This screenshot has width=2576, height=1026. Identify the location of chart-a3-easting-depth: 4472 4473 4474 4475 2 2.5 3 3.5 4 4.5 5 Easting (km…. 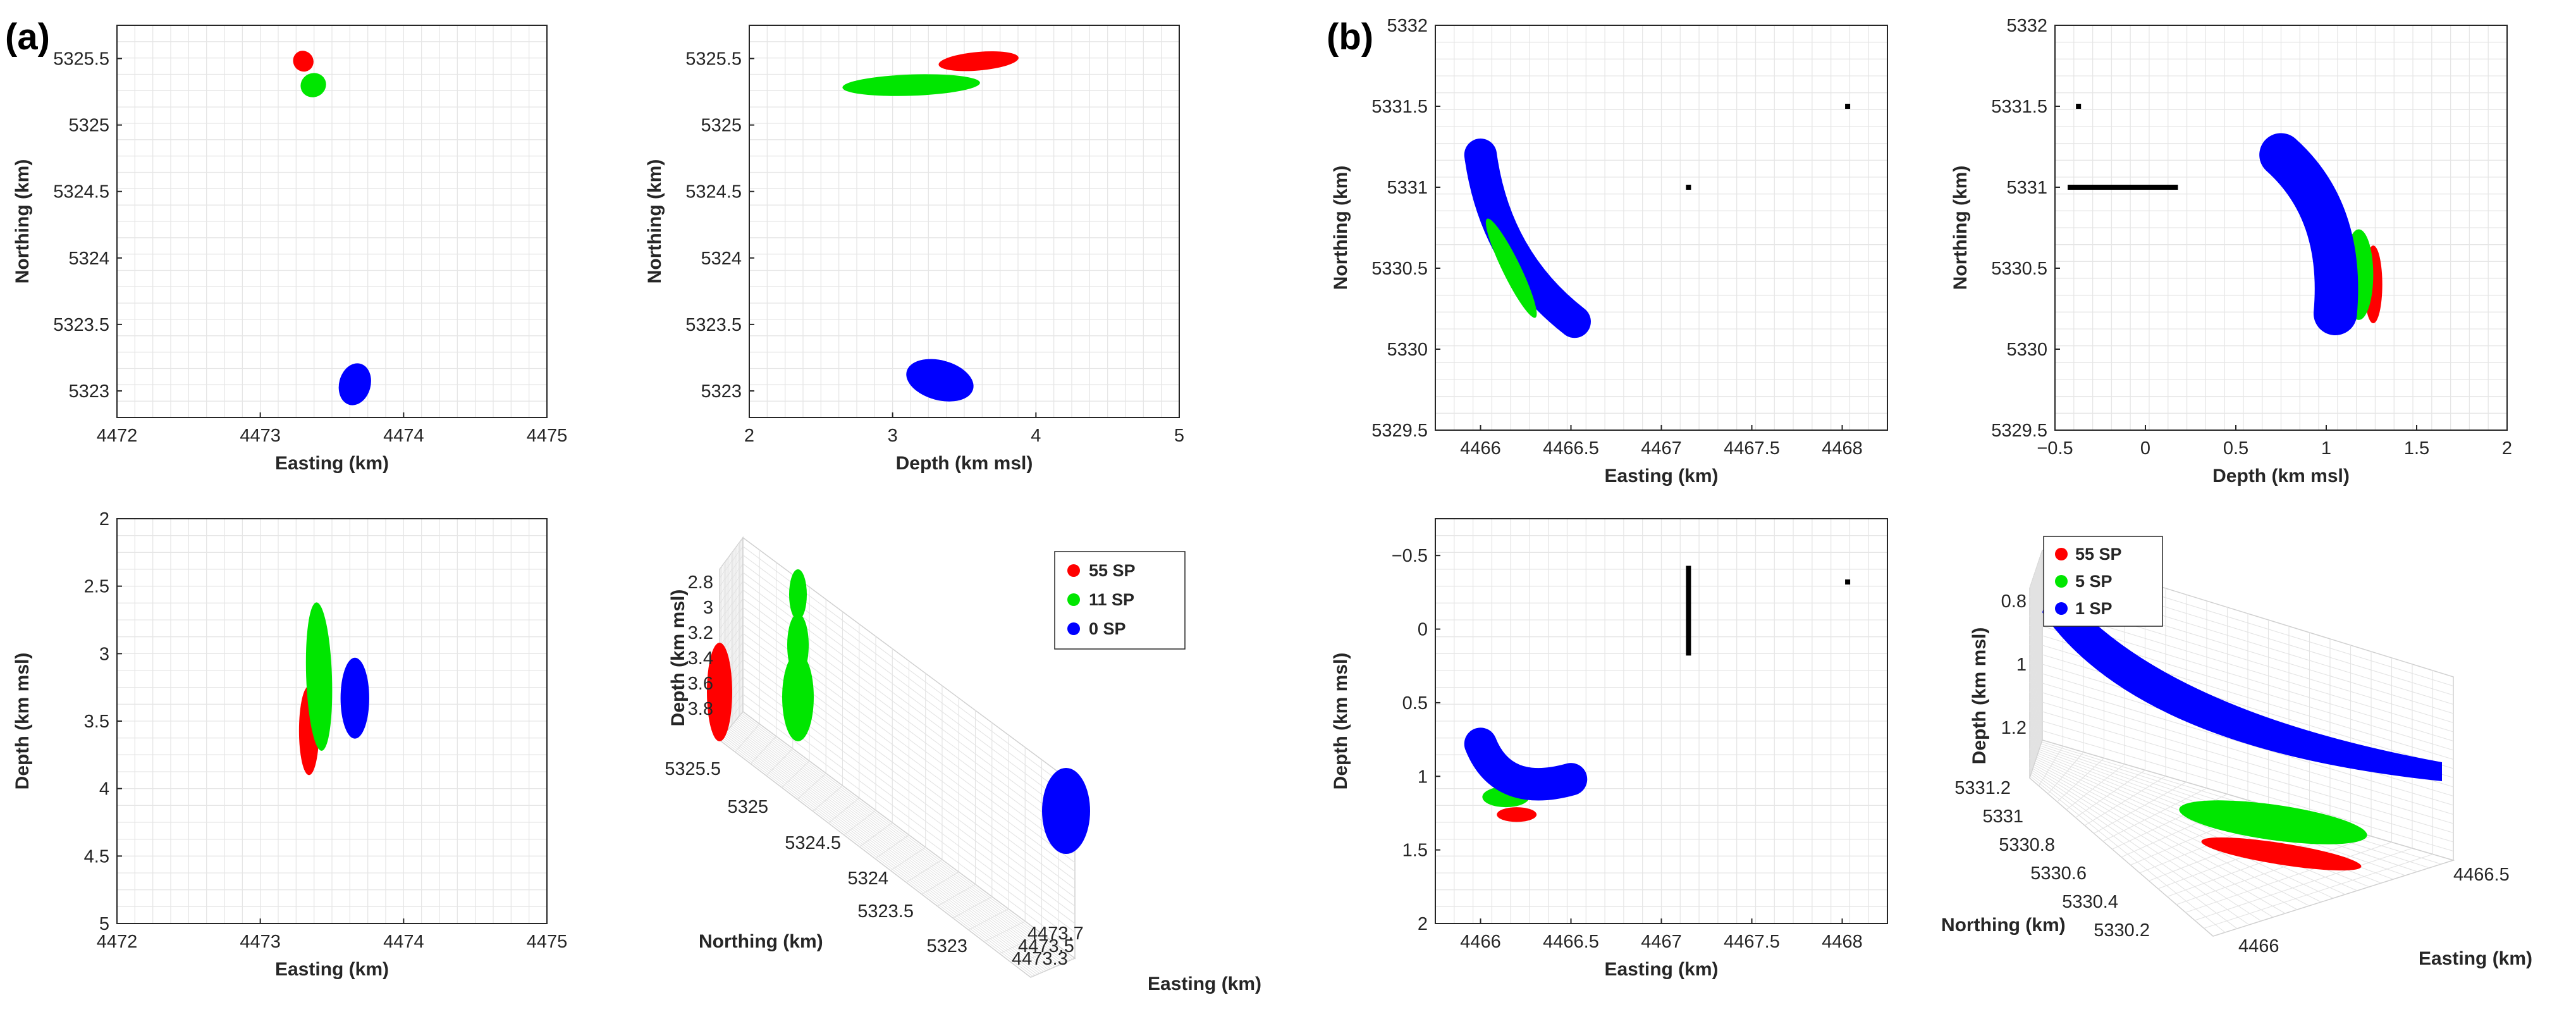
(289, 744).